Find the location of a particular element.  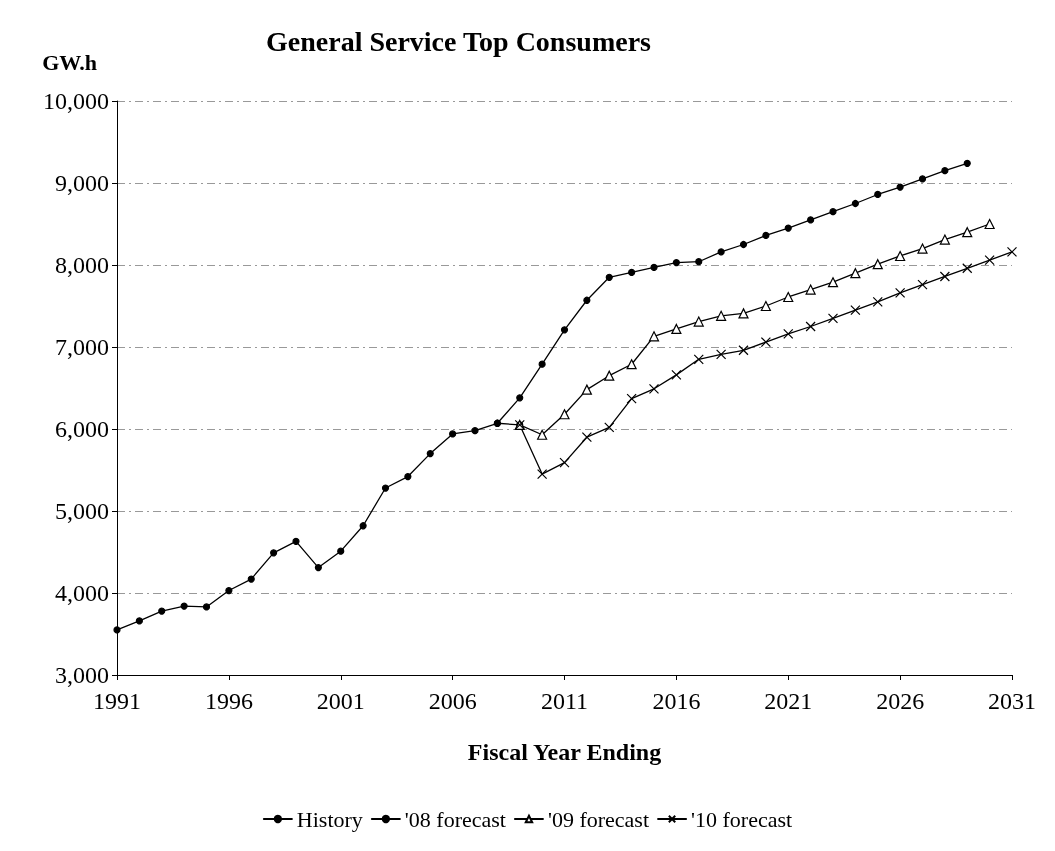

x-tick-label: 2016 is located at coordinates (676, 701).